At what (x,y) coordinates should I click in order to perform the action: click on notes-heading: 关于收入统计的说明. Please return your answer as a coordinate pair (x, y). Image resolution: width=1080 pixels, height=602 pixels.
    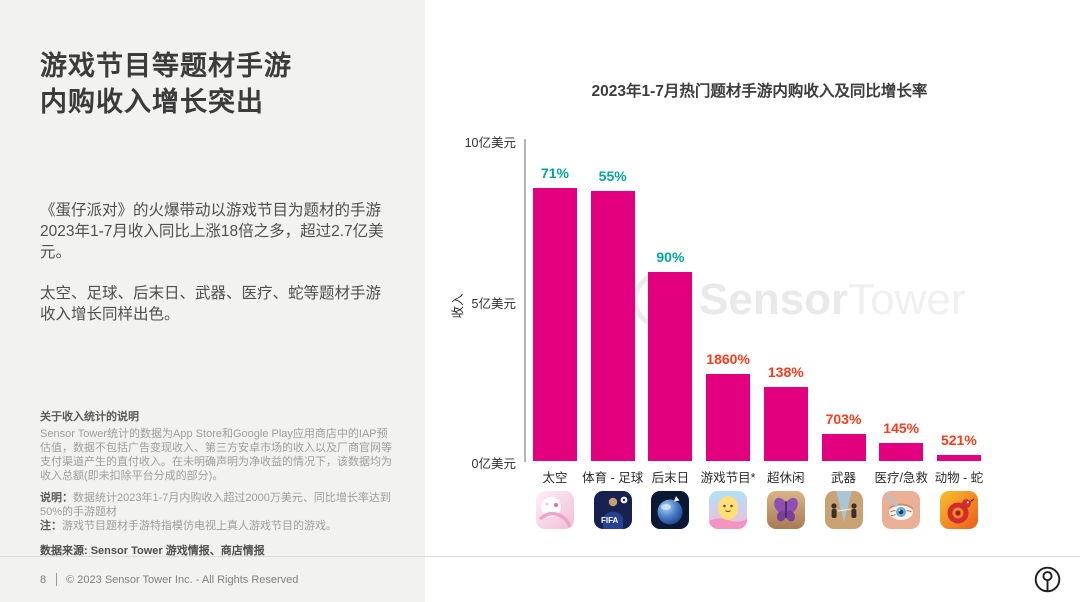
    Looking at the image, I should click on (89, 417).